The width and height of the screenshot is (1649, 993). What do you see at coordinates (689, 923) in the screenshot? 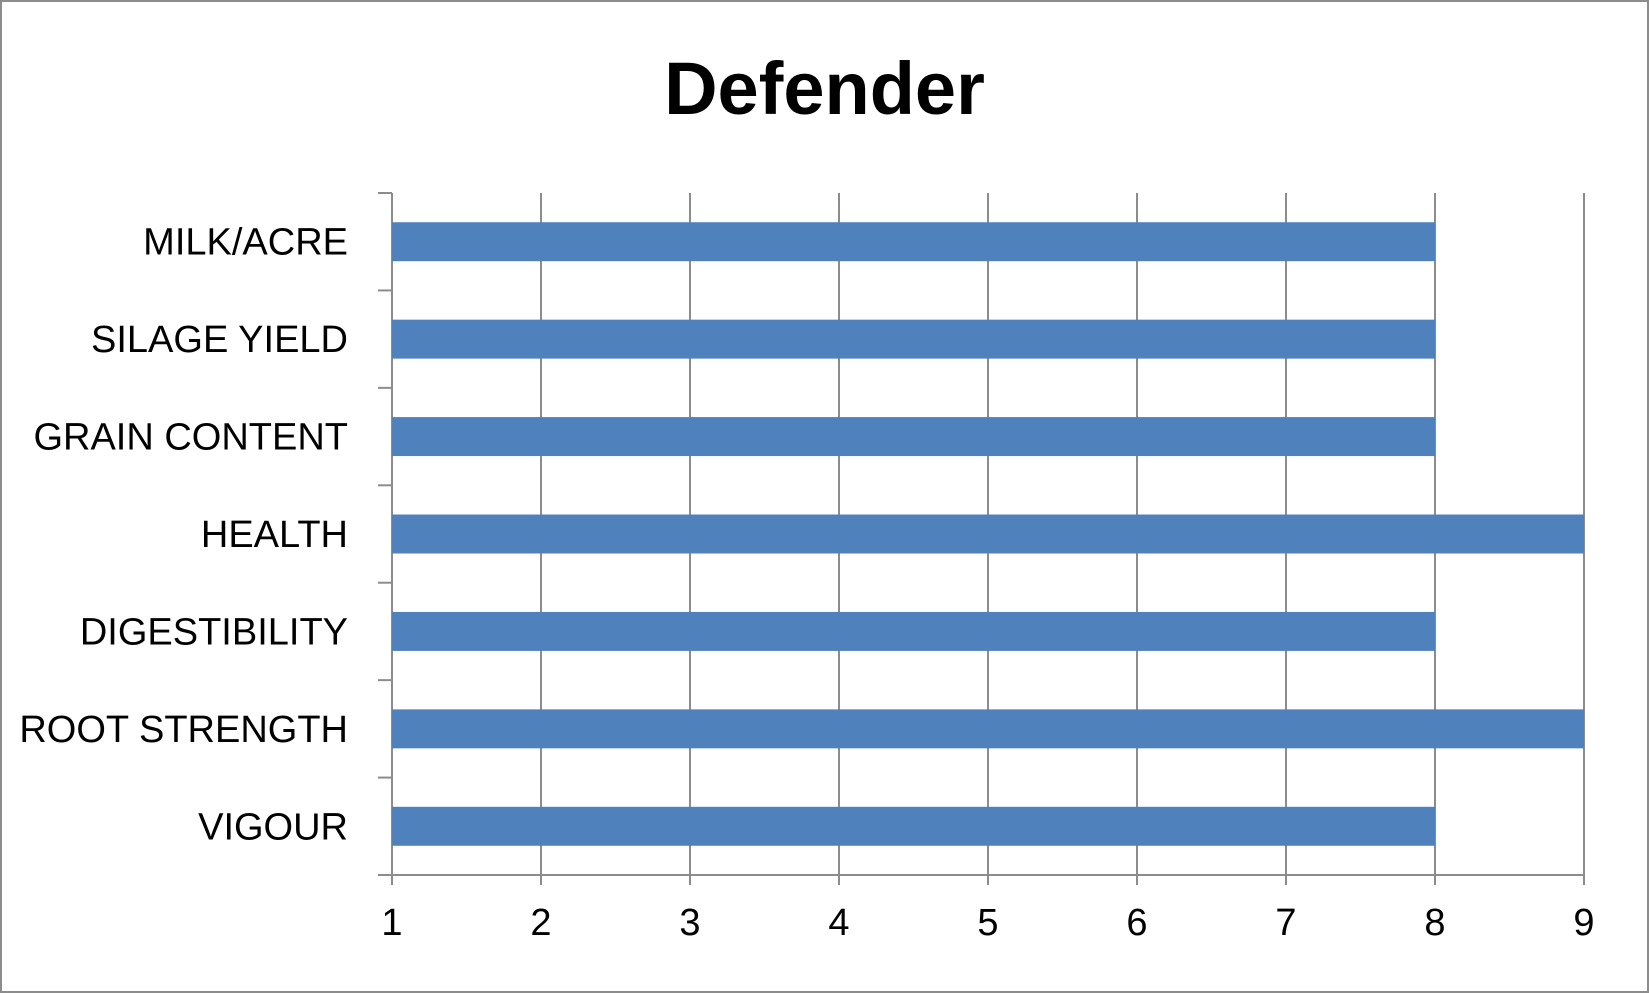
I see `x-tick-label: 3` at bounding box center [689, 923].